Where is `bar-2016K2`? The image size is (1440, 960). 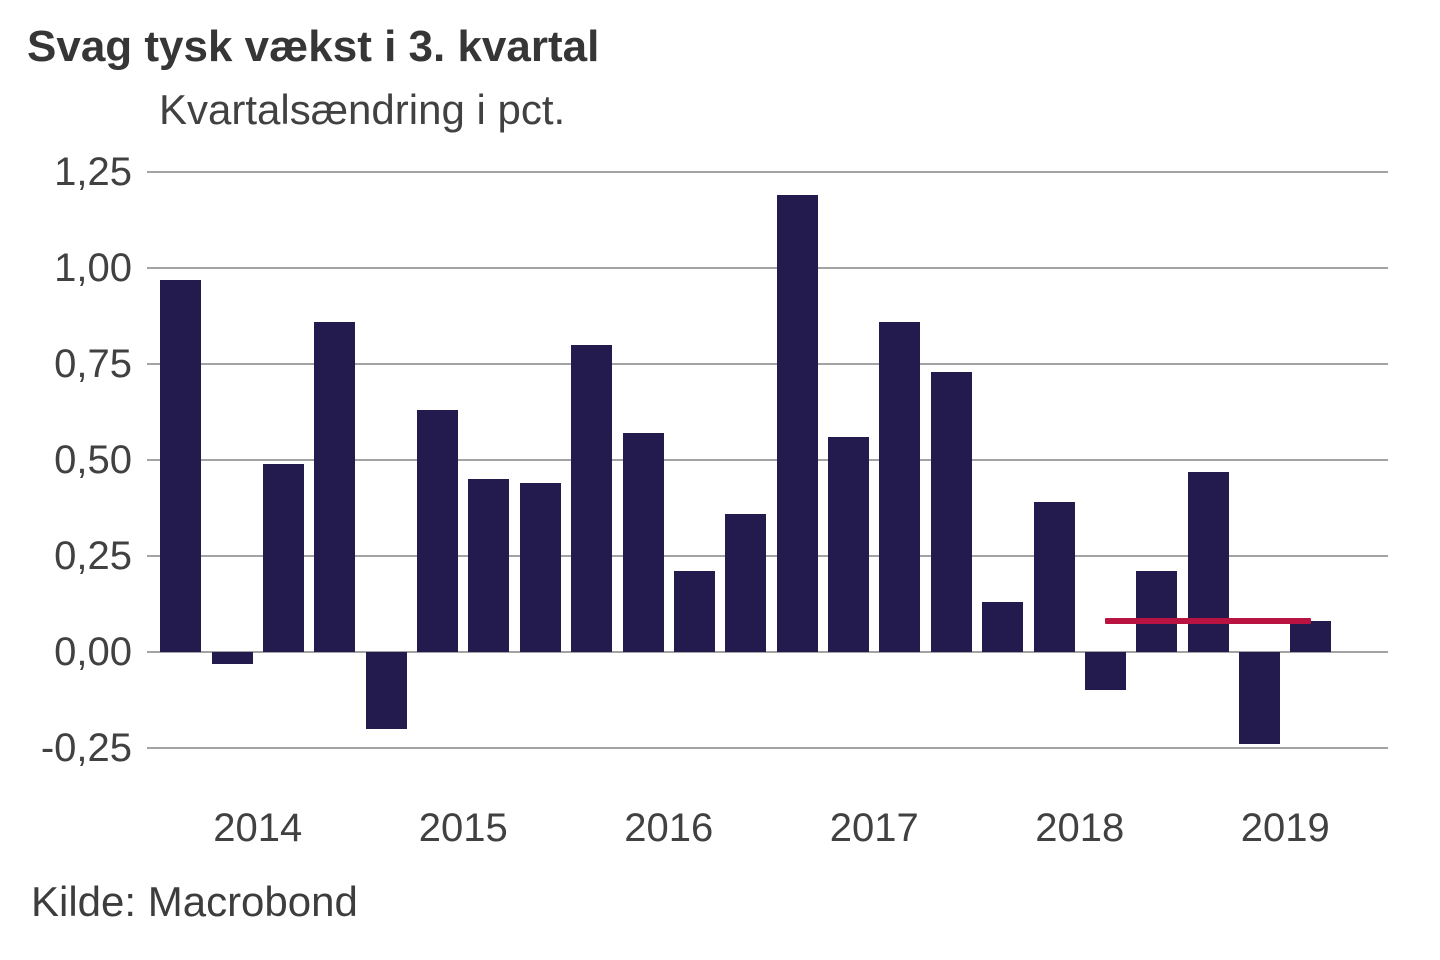 bar-2016K2 is located at coordinates (643, 542).